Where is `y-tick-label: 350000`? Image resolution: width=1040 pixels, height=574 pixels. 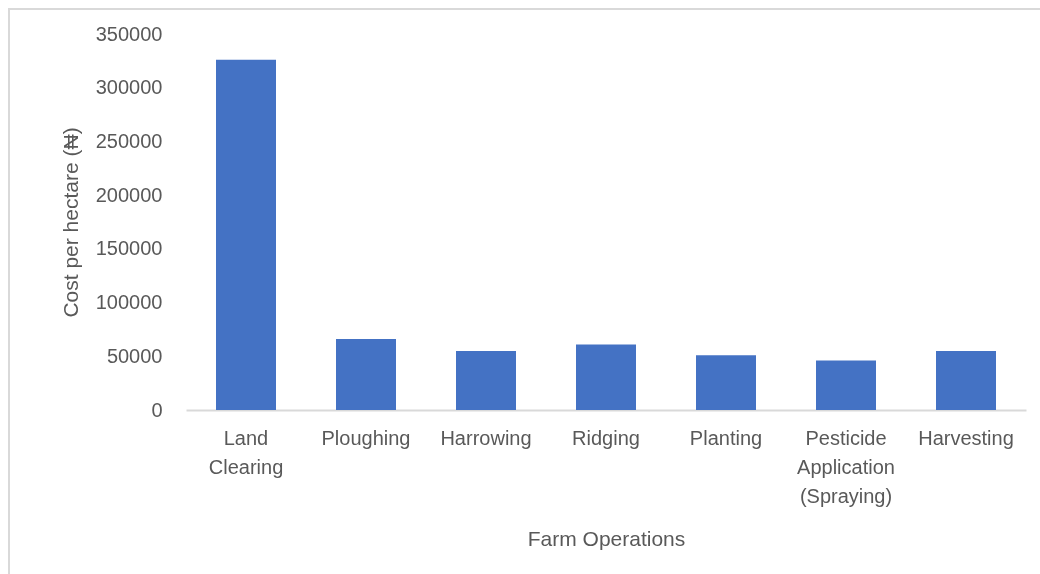 y-tick-label: 350000 is located at coordinates (129, 33).